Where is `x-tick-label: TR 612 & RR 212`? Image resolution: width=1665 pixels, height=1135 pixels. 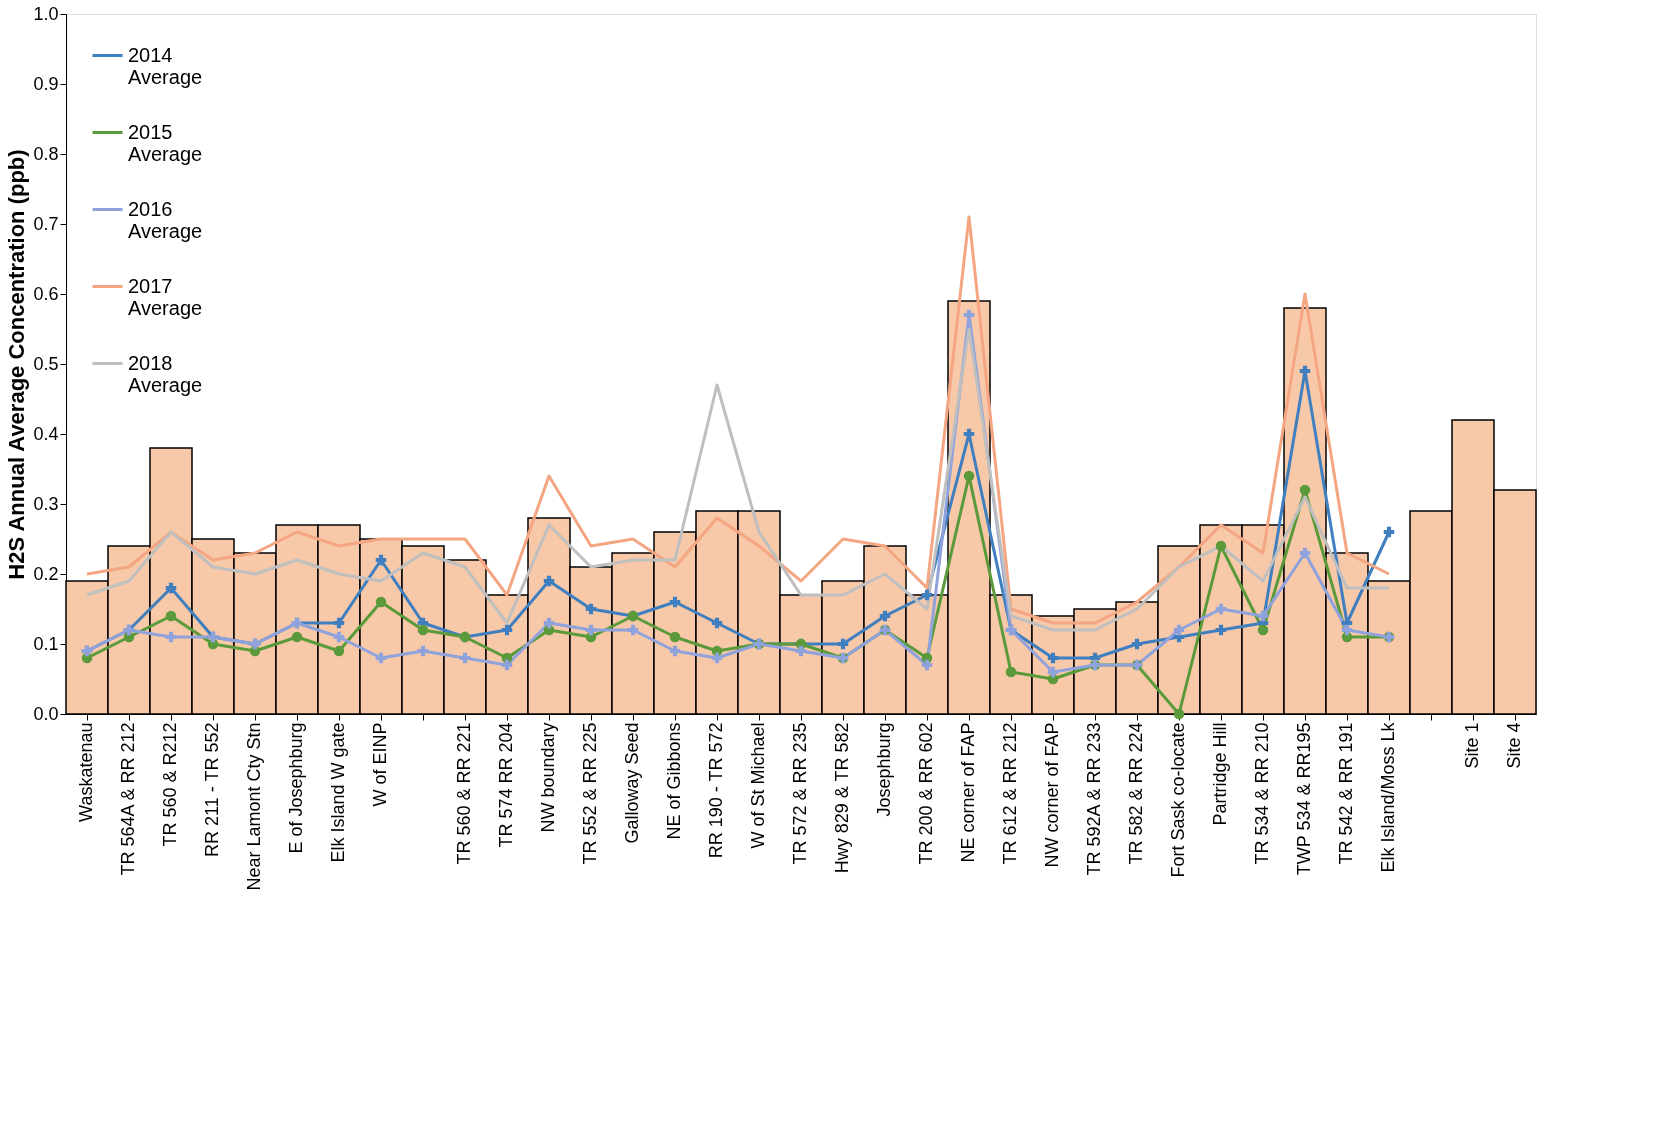
x-tick-label: TR 612 & RR 212 is located at coordinates (1010, 793).